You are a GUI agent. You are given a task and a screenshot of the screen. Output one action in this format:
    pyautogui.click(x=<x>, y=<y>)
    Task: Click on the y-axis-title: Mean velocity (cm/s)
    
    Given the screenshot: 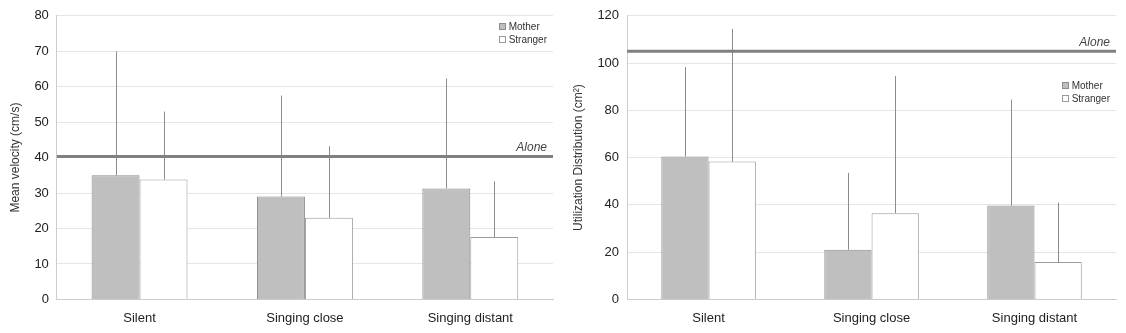 What is the action you would take?
    pyautogui.click(x=14, y=157)
    